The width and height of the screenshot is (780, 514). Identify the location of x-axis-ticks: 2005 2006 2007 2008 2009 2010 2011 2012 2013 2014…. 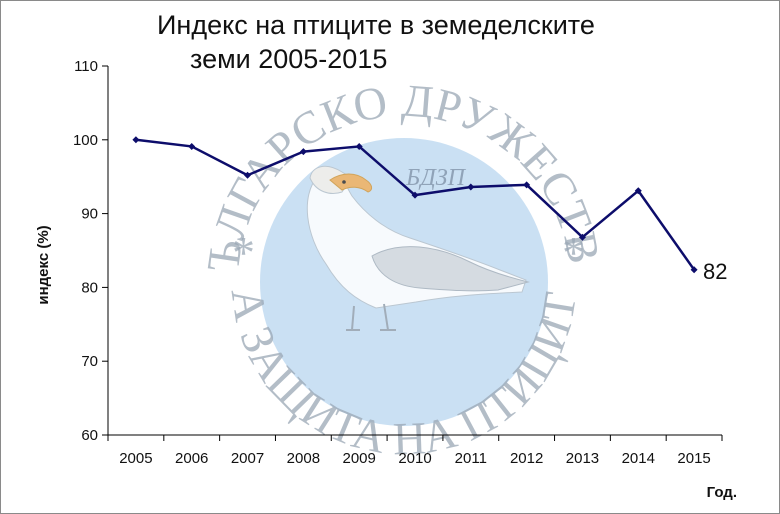
(415, 451).